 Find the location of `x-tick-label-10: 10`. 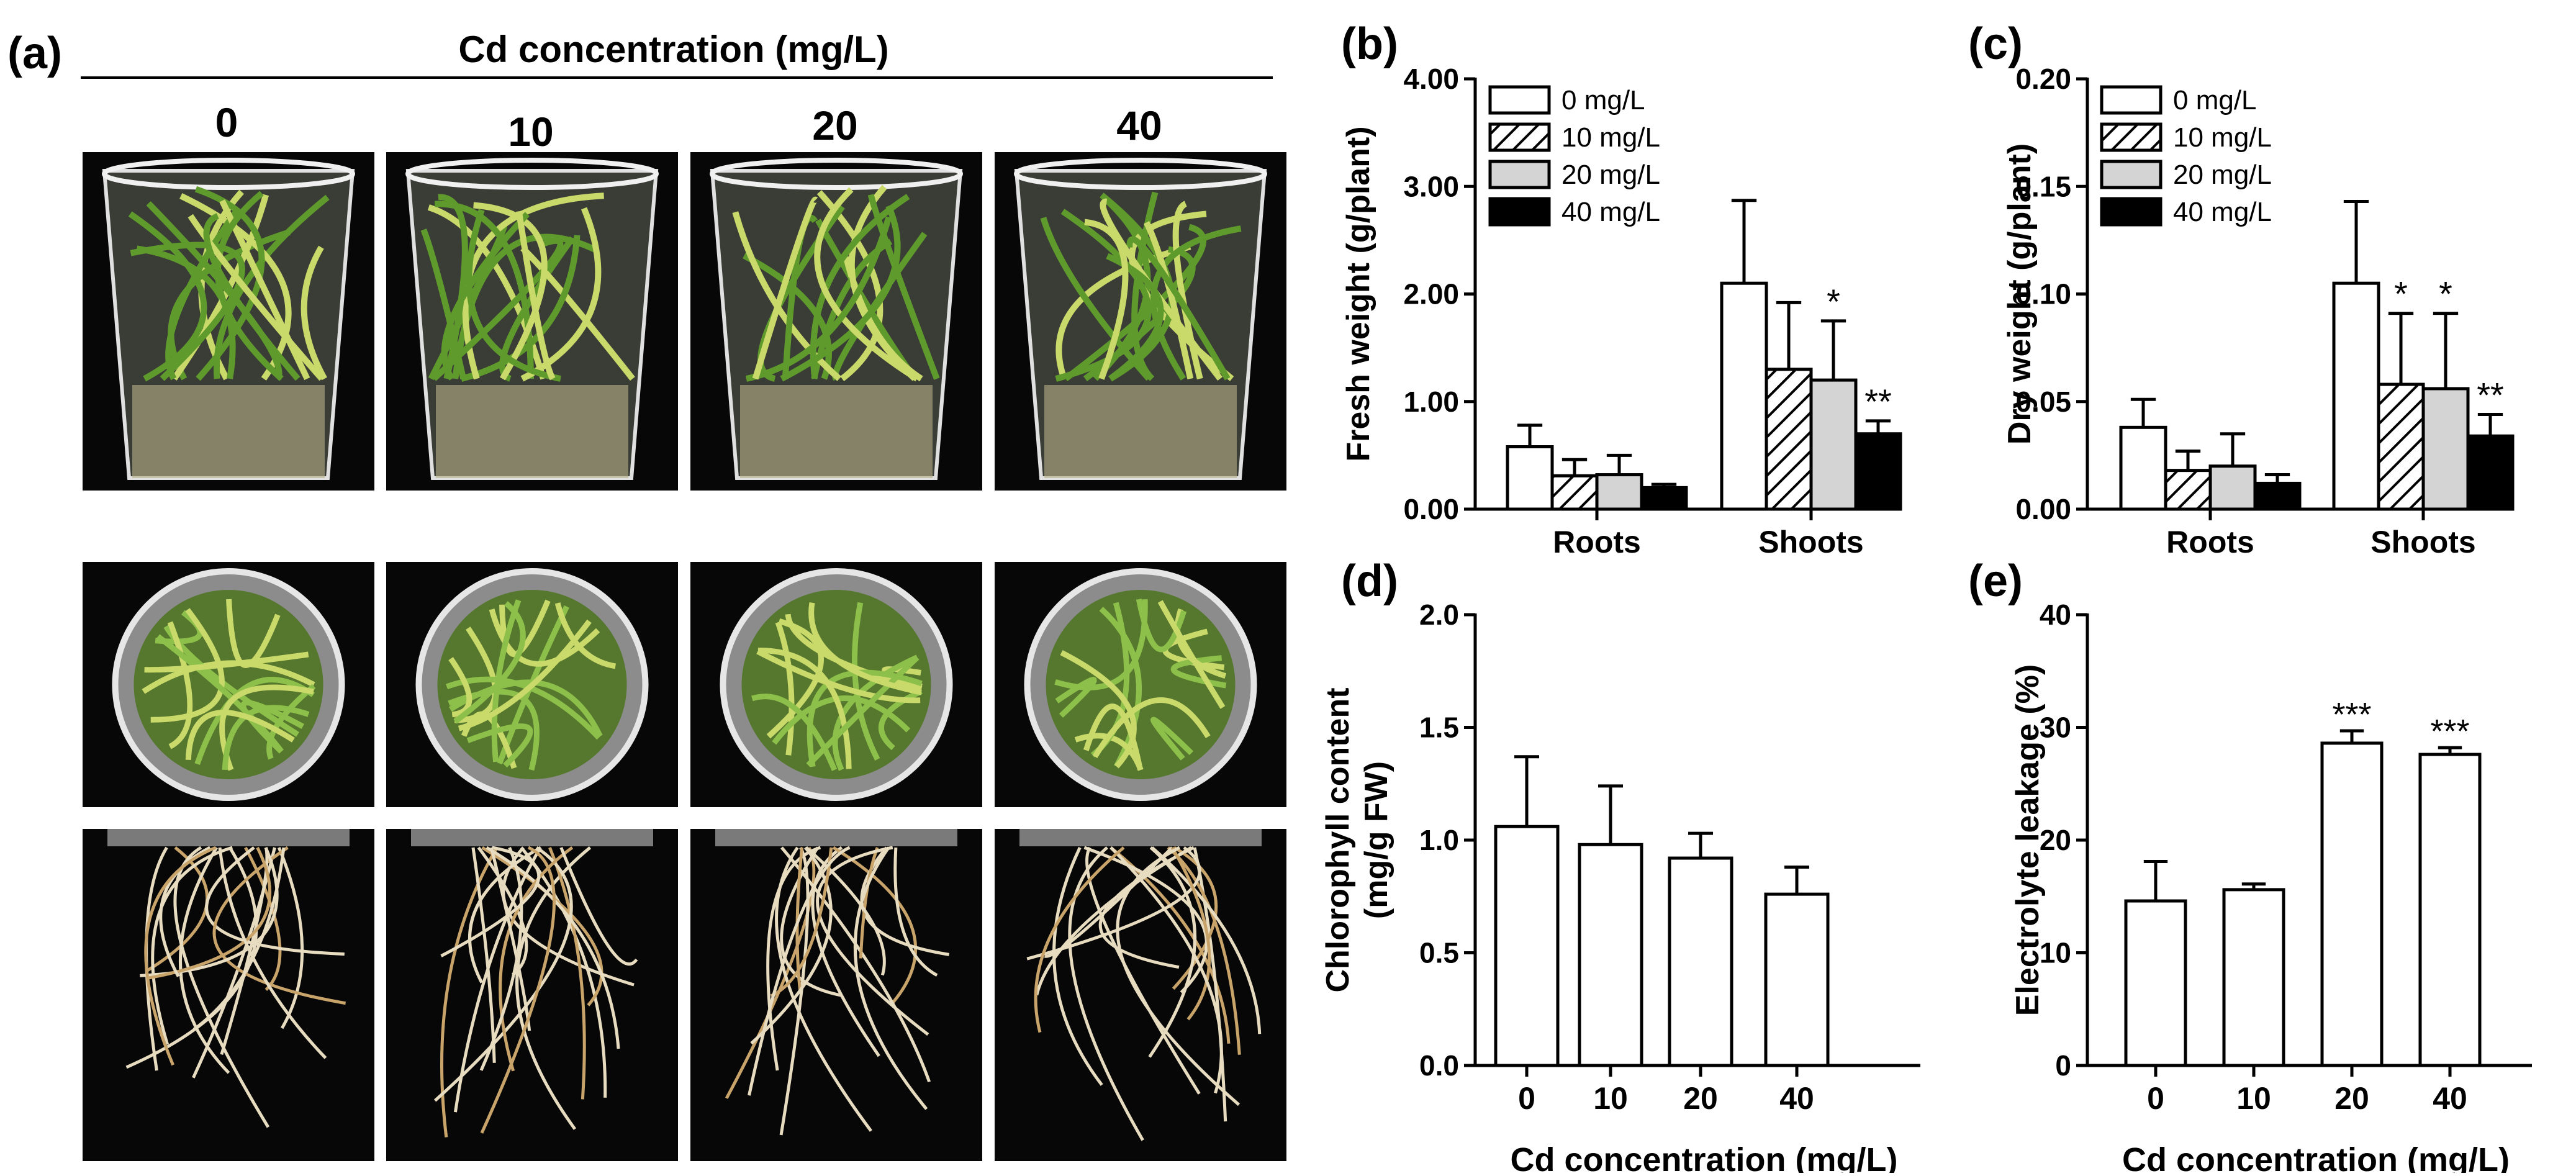

x-tick-label-10: 10 is located at coordinates (1610, 1098).